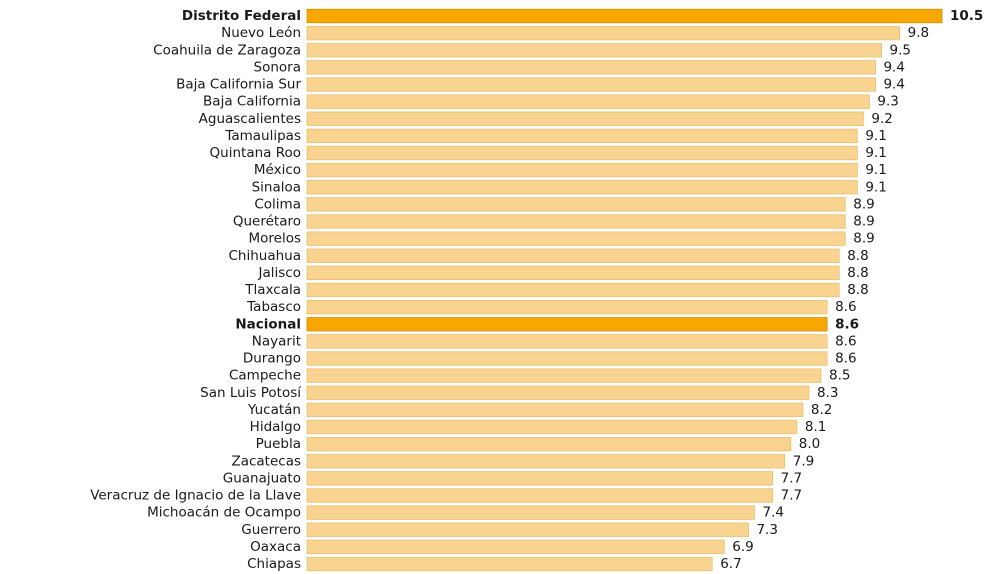  Describe the element at coordinates (276, 341) in the screenshot. I see `category-label: Nayarit` at that location.